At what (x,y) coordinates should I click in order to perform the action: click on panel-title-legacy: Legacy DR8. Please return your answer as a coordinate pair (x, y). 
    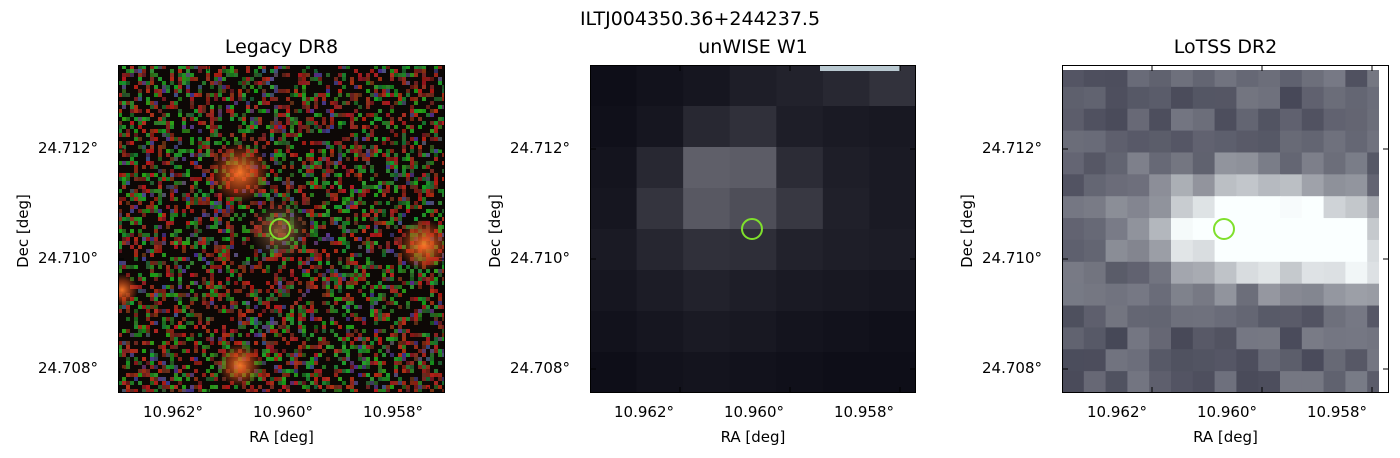
    Looking at the image, I should click on (281, 47).